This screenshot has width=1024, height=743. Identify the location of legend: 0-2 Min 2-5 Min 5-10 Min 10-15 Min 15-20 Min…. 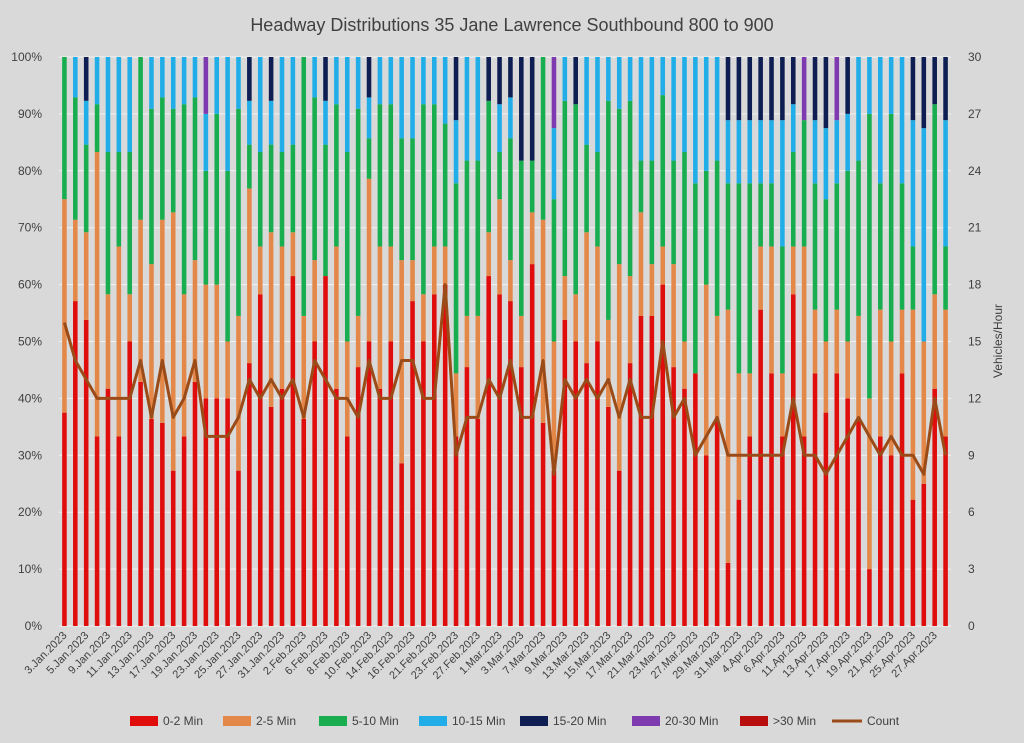
(515, 721).